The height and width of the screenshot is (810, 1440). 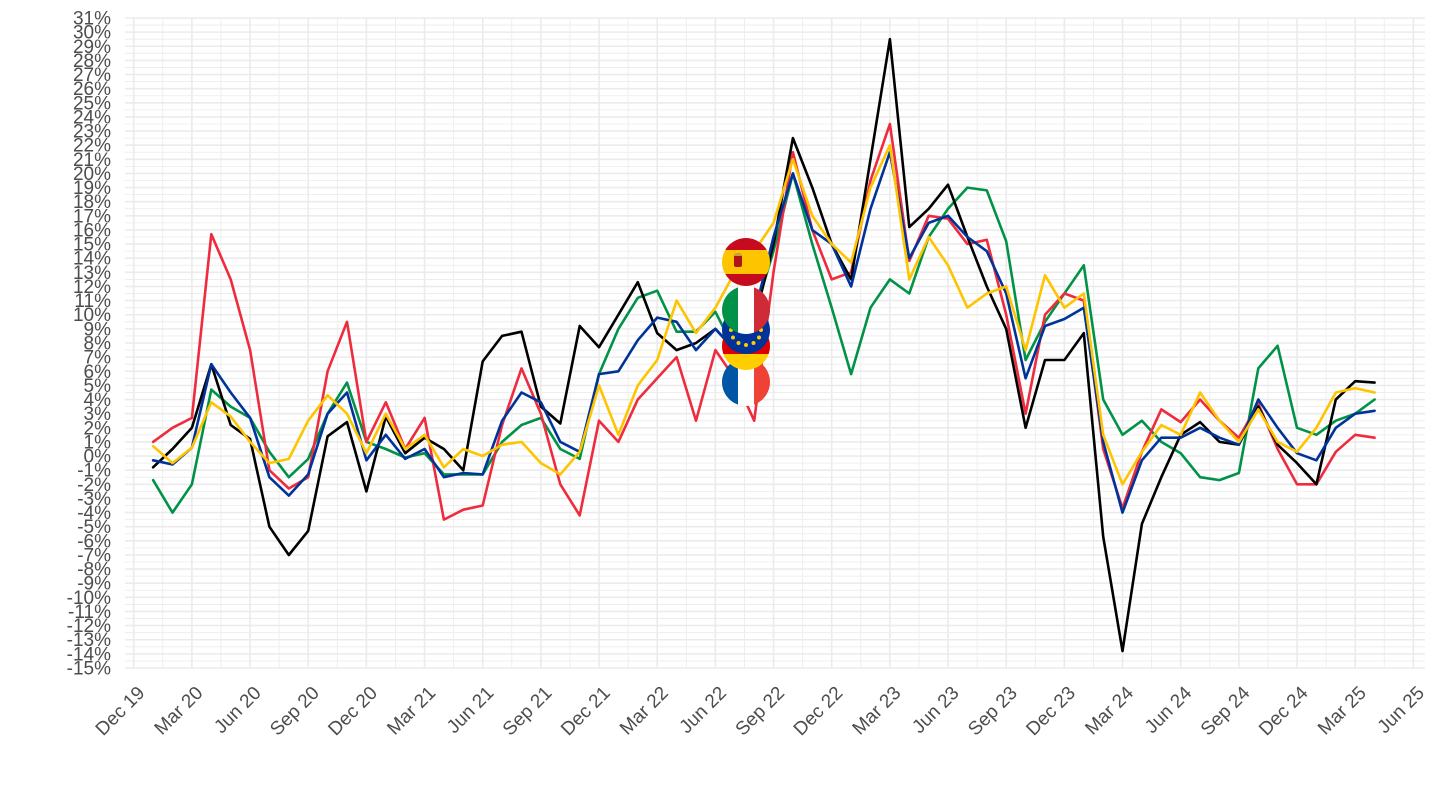 What do you see at coordinates (1168, 709) in the screenshot?
I see `x-tick-label: Jun 24` at bounding box center [1168, 709].